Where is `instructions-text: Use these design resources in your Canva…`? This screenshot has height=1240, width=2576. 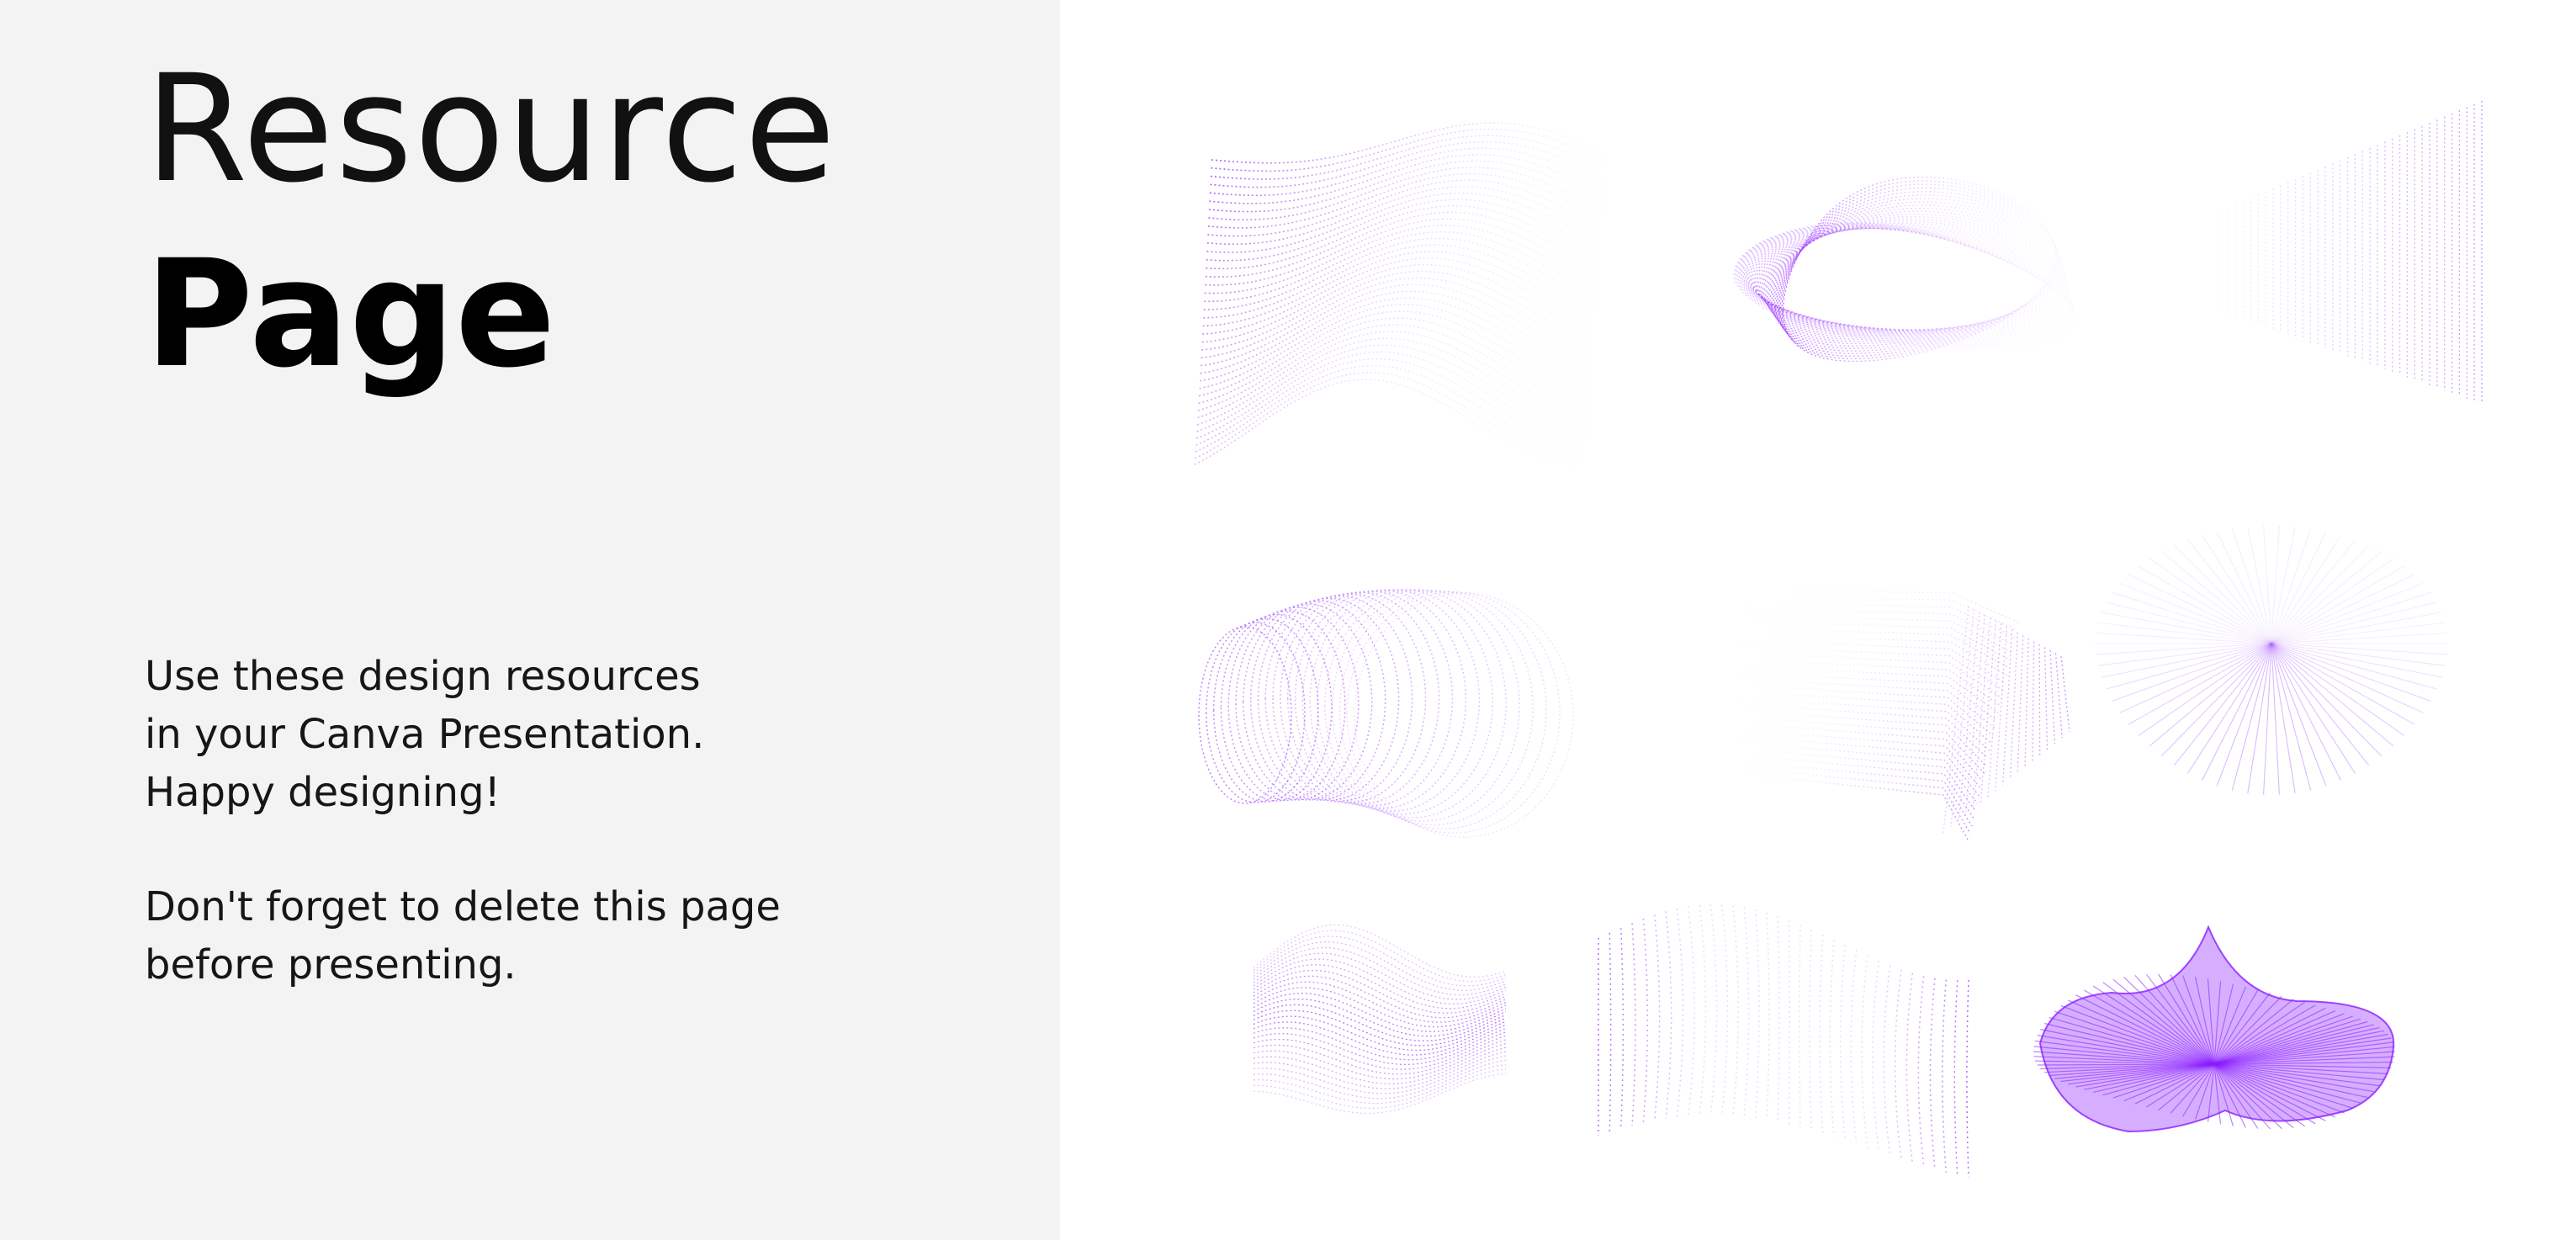
instructions-text: Use these design resources in your Canva… is located at coordinates (425, 734).